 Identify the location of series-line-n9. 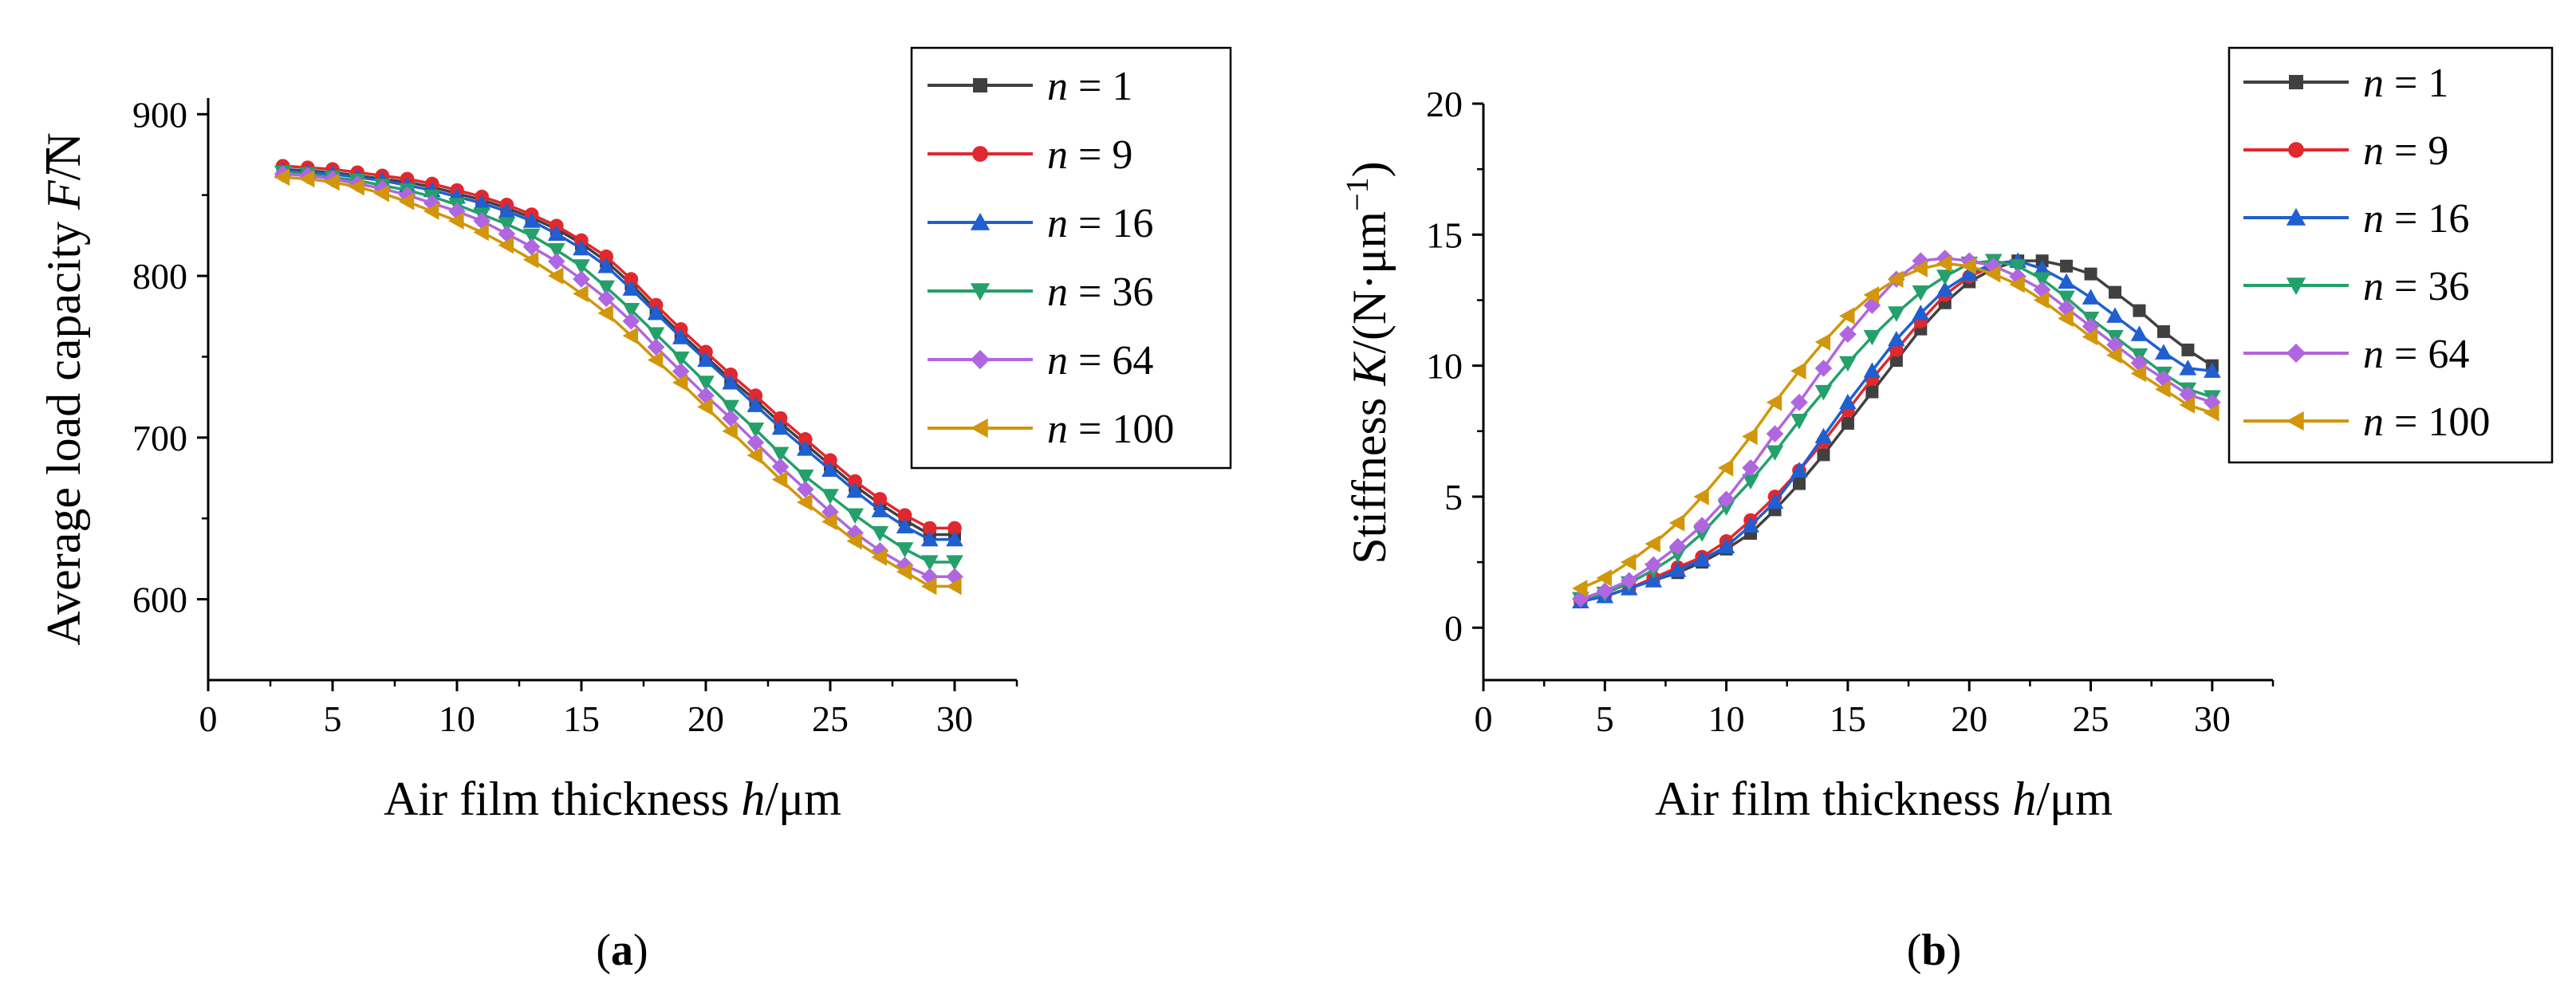
(618, 347).